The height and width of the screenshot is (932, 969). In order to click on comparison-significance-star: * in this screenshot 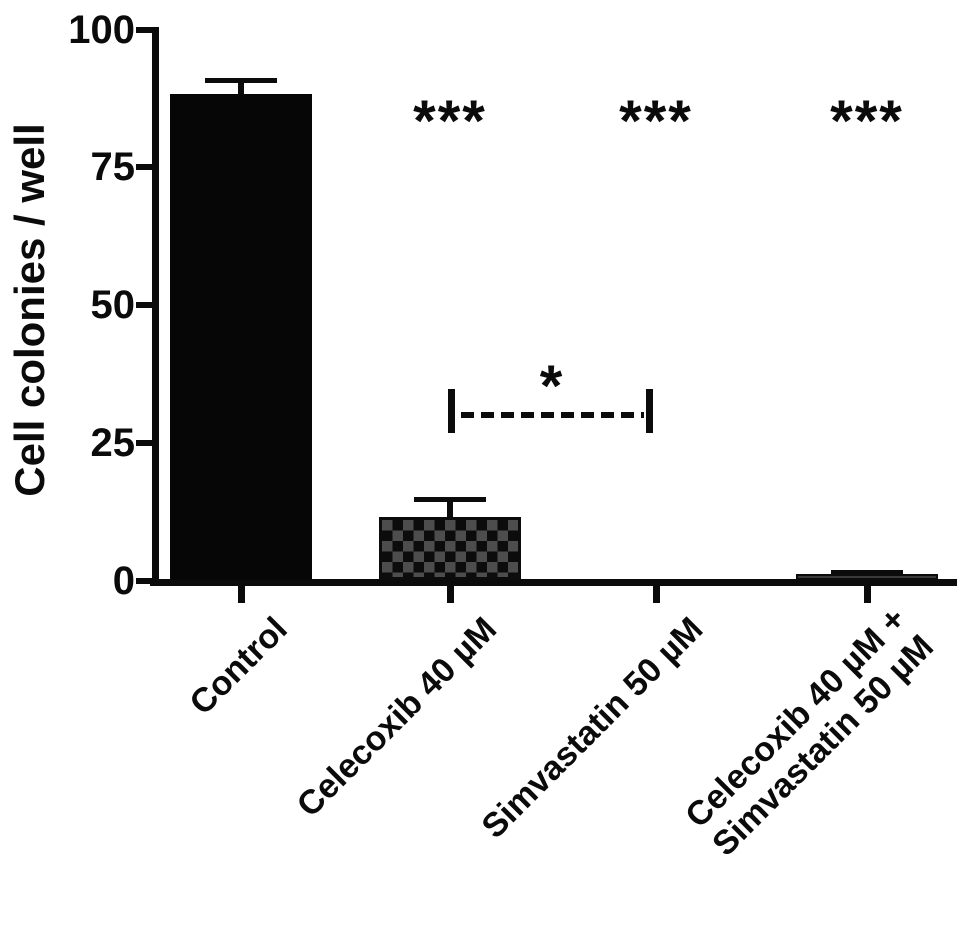, I will do `click(551, 386)`.